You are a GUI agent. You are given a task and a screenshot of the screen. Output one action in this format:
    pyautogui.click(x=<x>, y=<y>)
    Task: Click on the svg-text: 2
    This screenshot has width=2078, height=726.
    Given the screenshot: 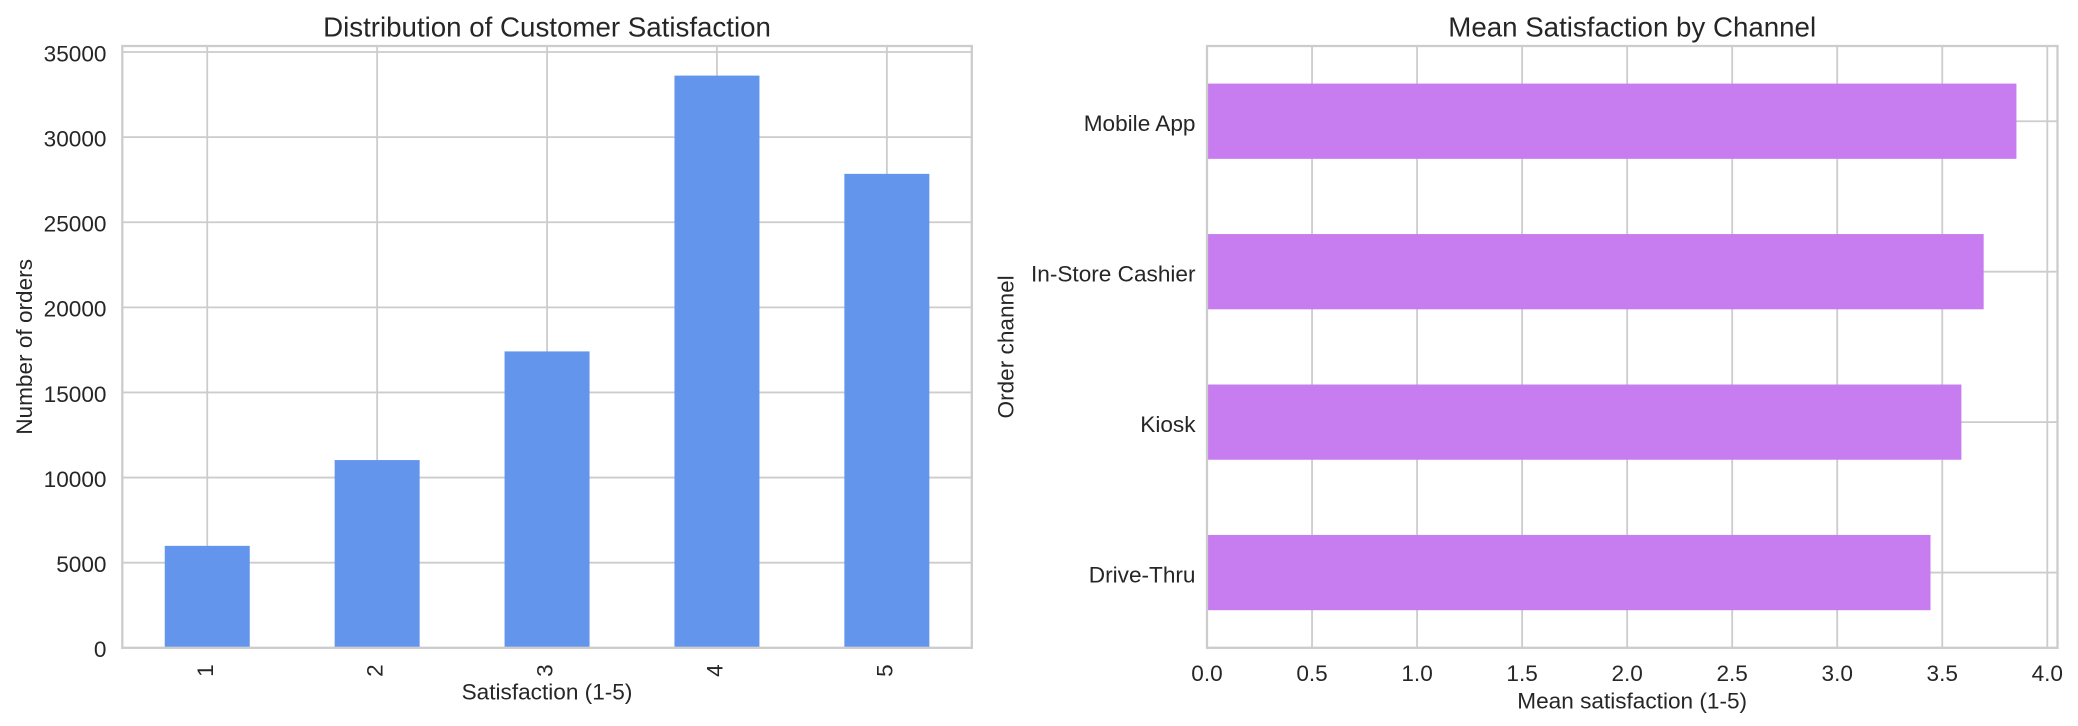 What is the action you would take?
    pyautogui.click(x=375, y=670)
    